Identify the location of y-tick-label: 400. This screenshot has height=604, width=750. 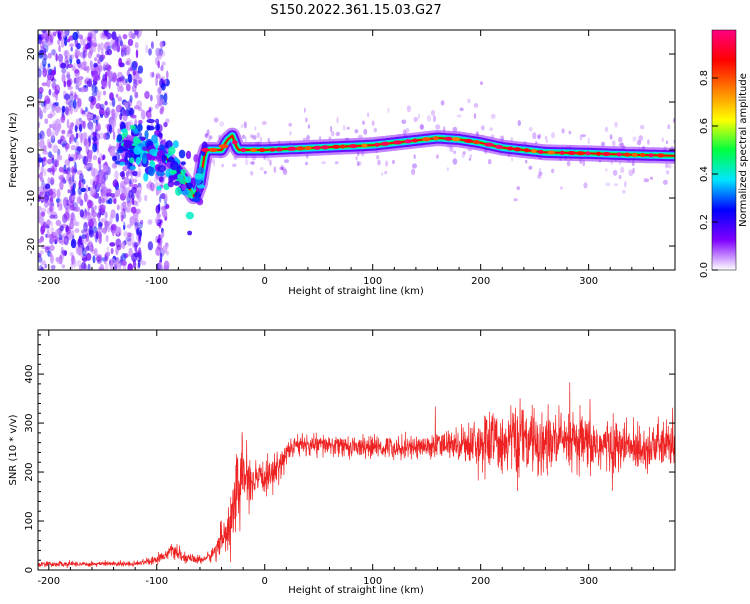
(29, 374).